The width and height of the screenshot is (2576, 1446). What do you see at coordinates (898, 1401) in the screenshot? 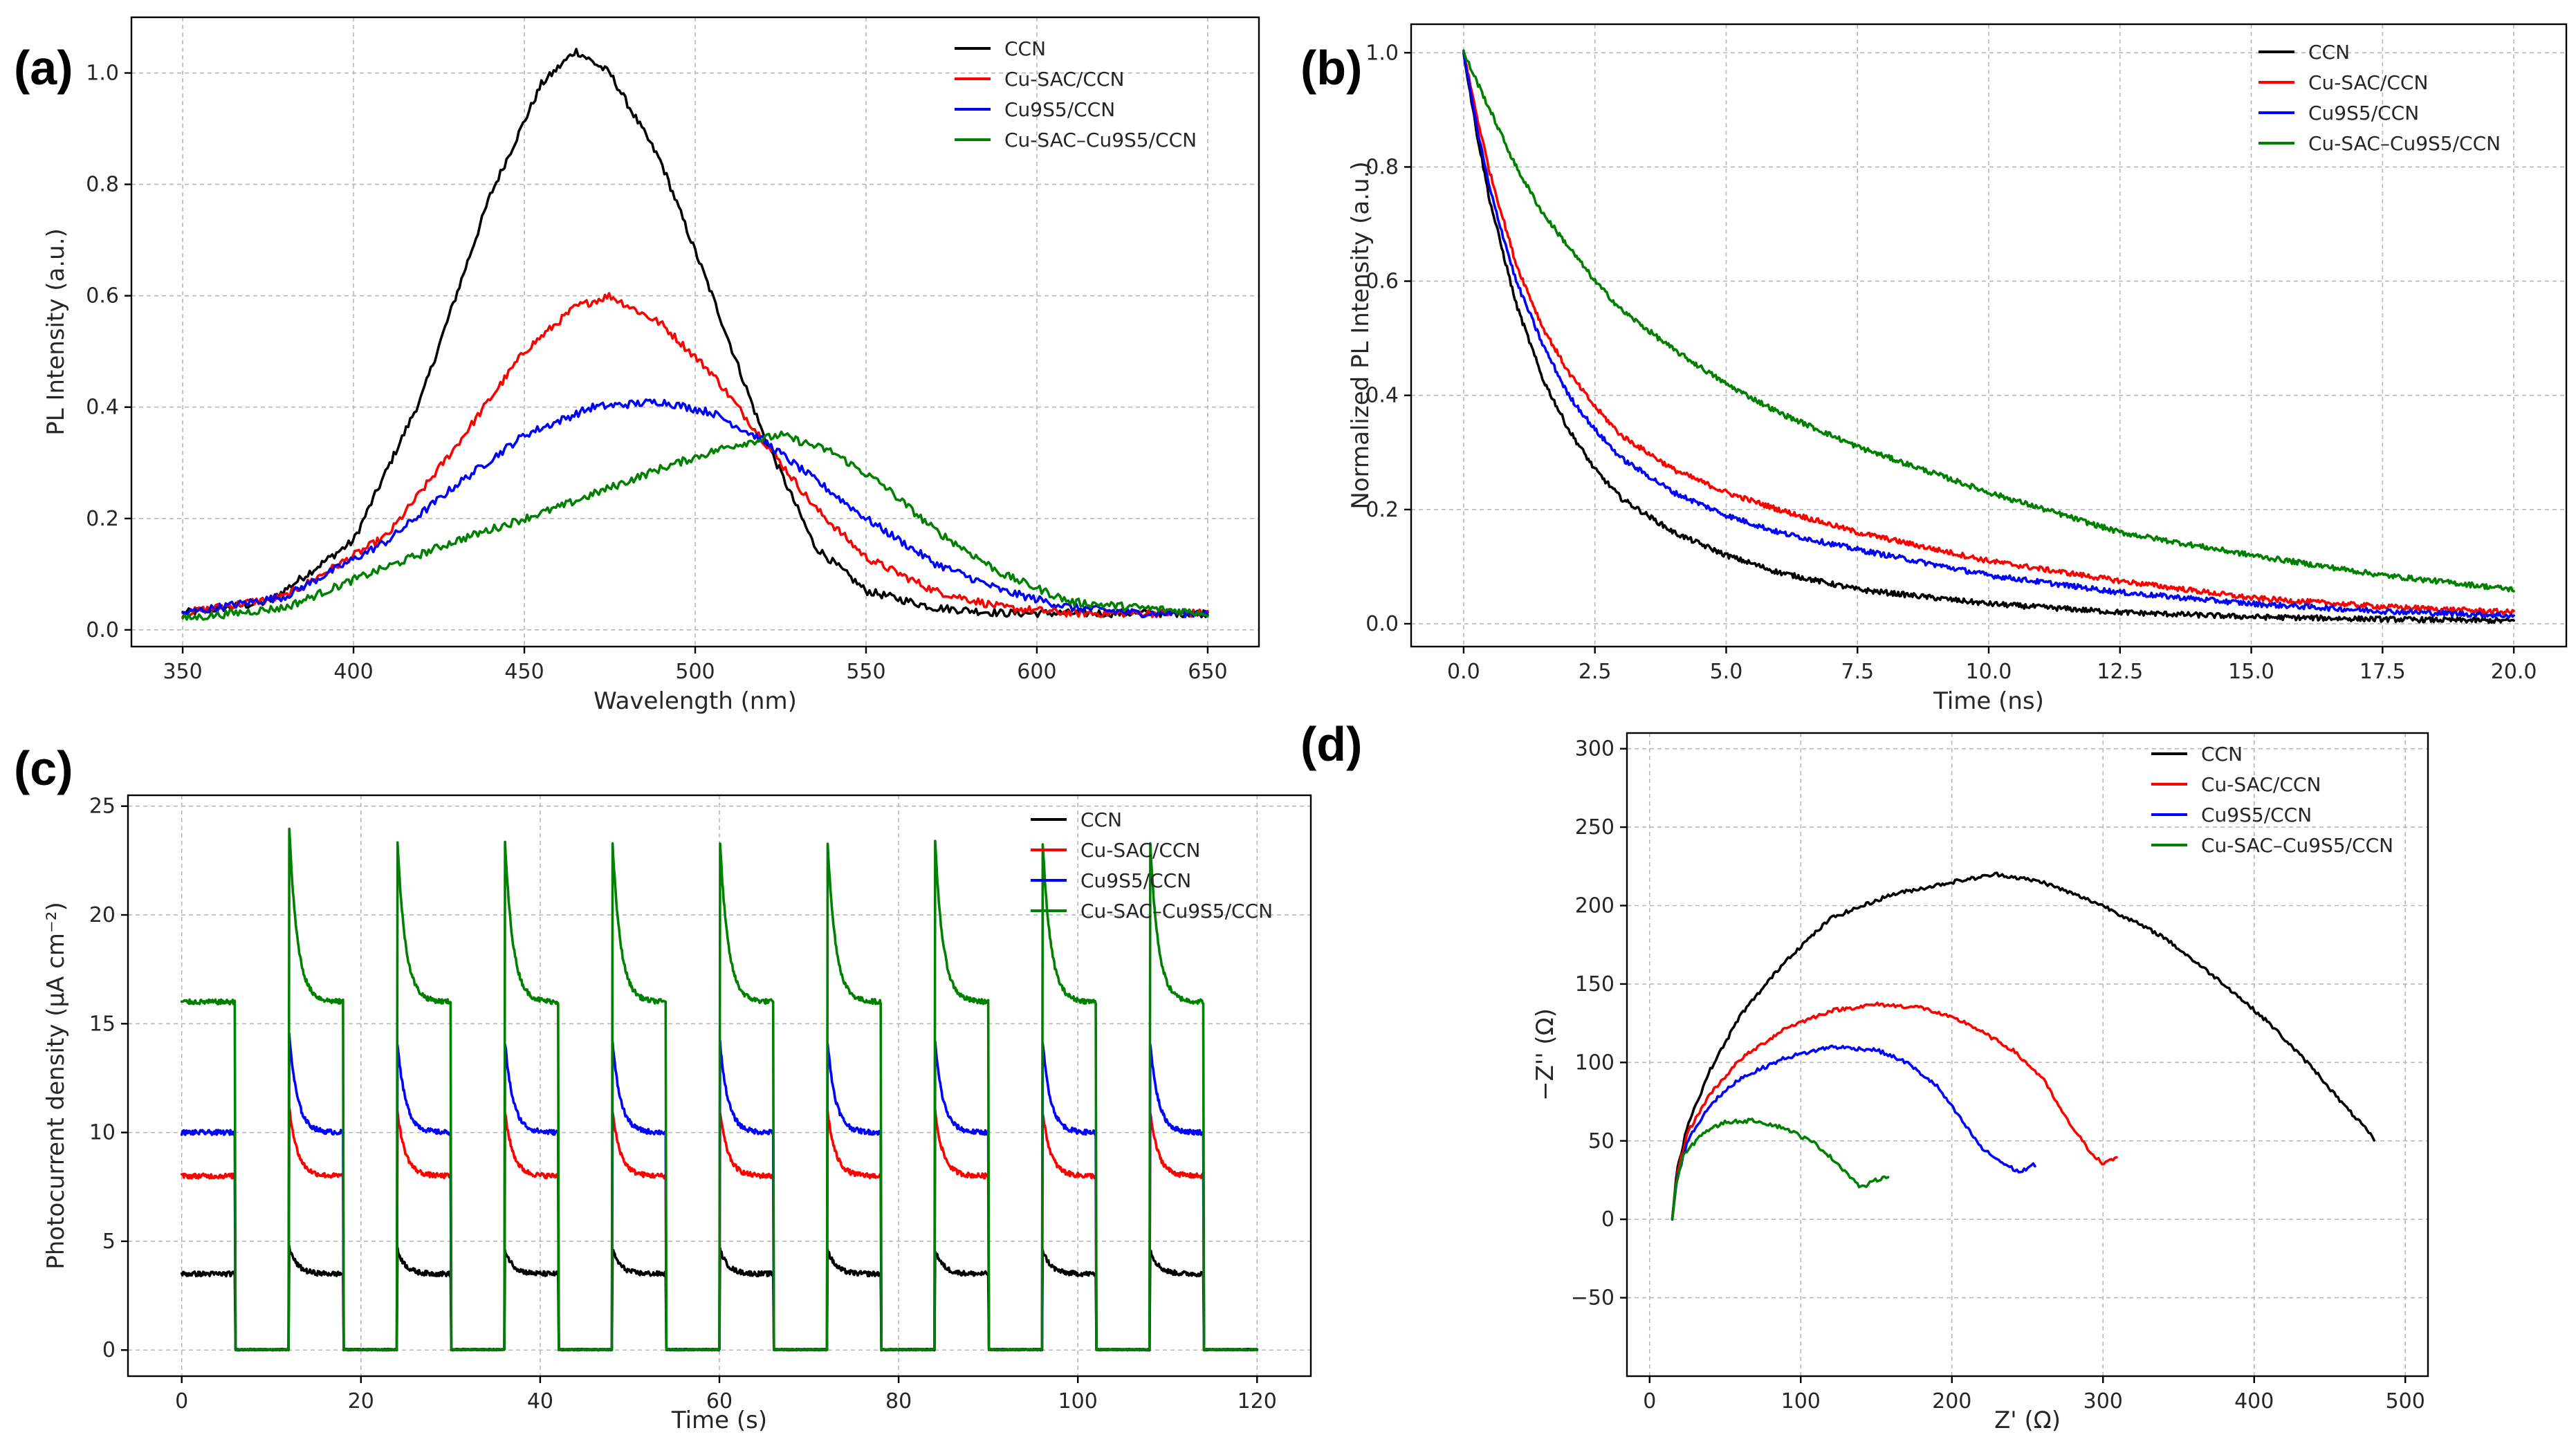
I see `x-tick-label-c: 80` at bounding box center [898, 1401].